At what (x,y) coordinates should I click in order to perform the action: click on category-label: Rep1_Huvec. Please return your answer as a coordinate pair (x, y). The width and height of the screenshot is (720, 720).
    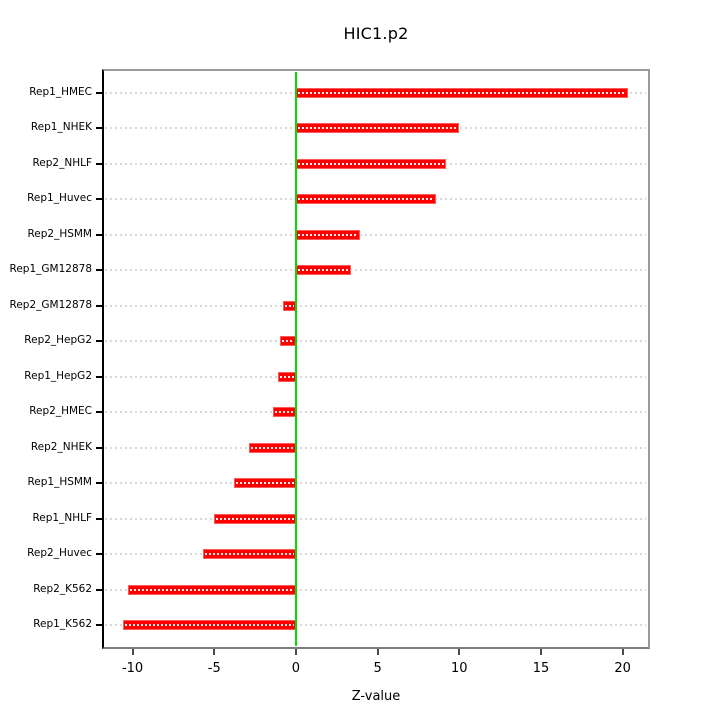
    Looking at the image, I should click on (59, 198).